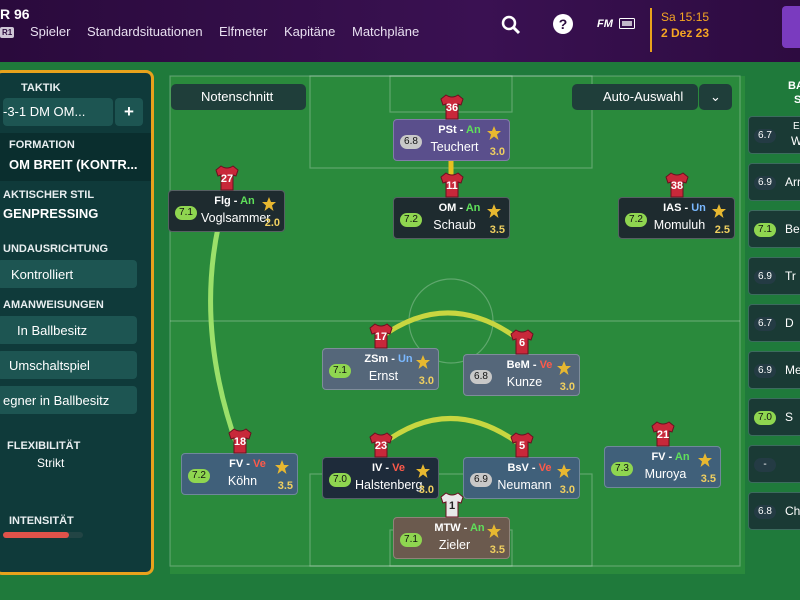 This screenshot has width=800, height=600. Describe the element at coordinates (662, 467) in the screenshot. I see `player-card: FV - An Muroya 7.3 3.5` at that location.